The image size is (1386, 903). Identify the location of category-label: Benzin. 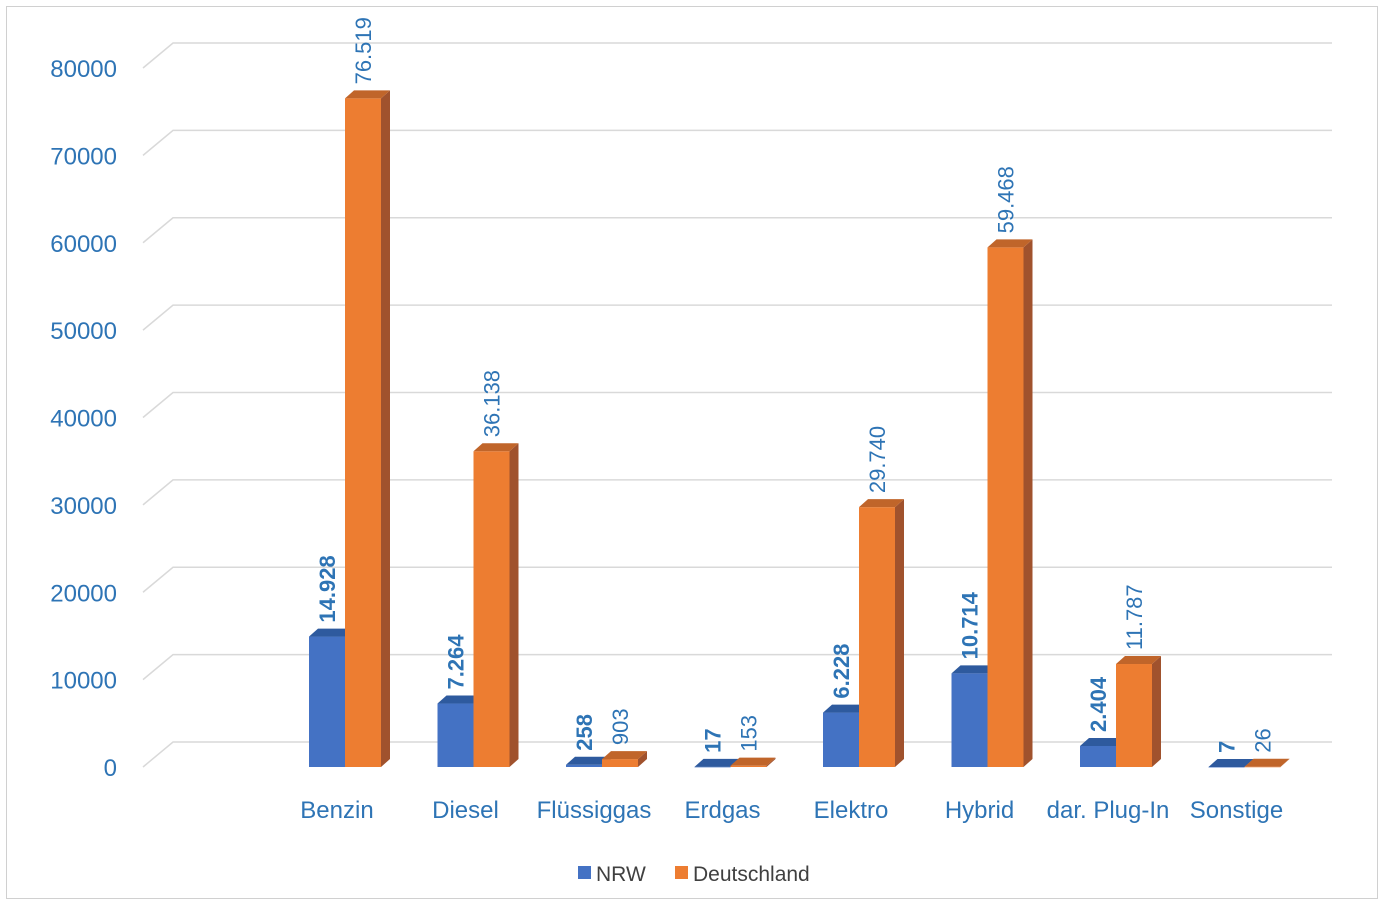
(336, 810).